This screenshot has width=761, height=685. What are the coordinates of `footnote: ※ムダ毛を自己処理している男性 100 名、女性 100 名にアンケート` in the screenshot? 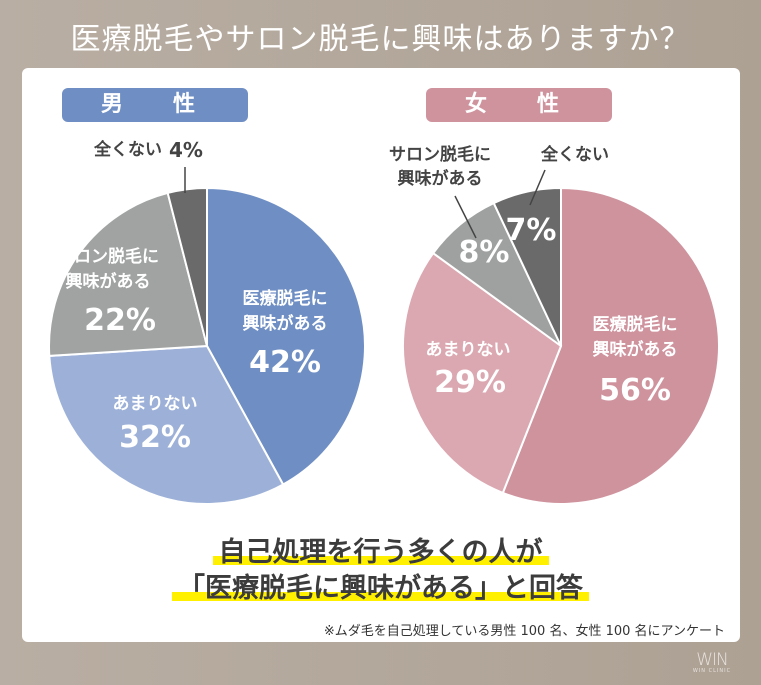 It's located at (524, 631).